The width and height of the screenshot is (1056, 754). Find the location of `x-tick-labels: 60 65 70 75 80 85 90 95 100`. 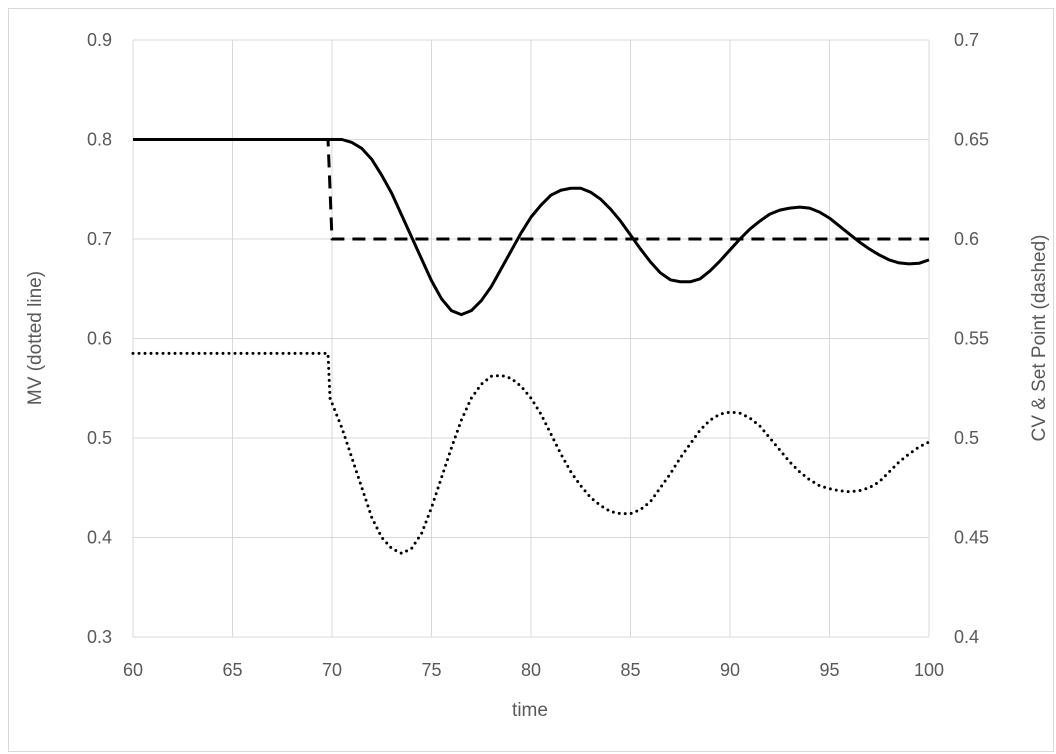

x-tick-labels: 60 65 70 75 80 85 90 95 100 is located at coordinates (533, 670).